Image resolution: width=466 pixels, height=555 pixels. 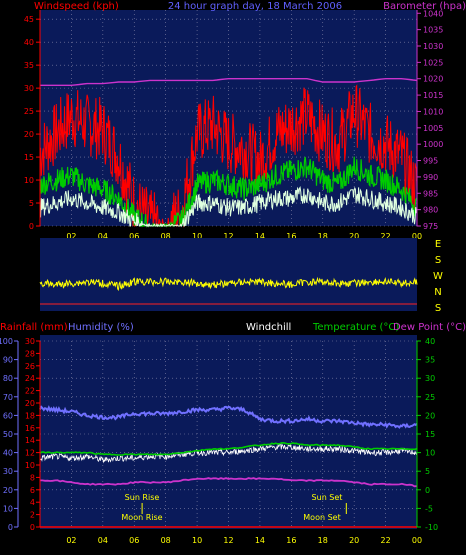 What do you see at coordinates (430, 397) in the screenshot?
I see `temp-ytick-7: 25` at bounding box center [430, 397].